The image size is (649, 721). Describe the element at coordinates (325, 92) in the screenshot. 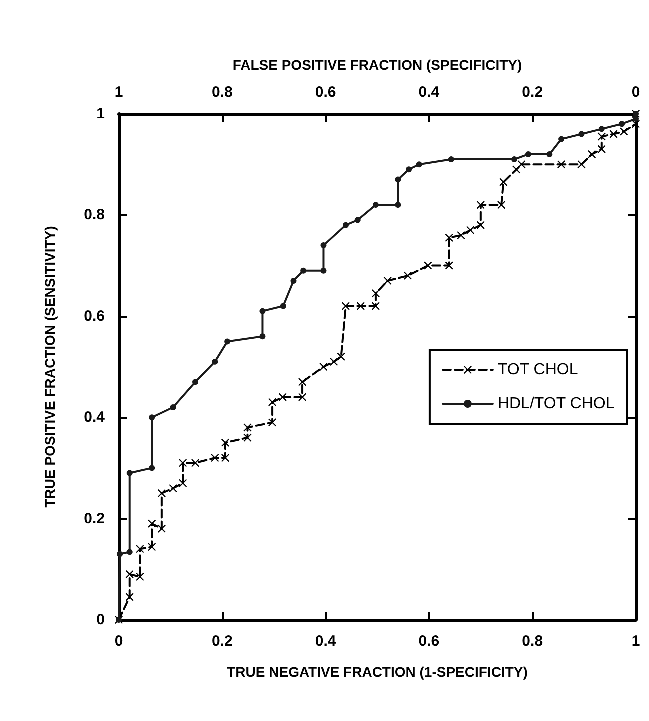

I see `x2-tick-label: 0.6` at that location.